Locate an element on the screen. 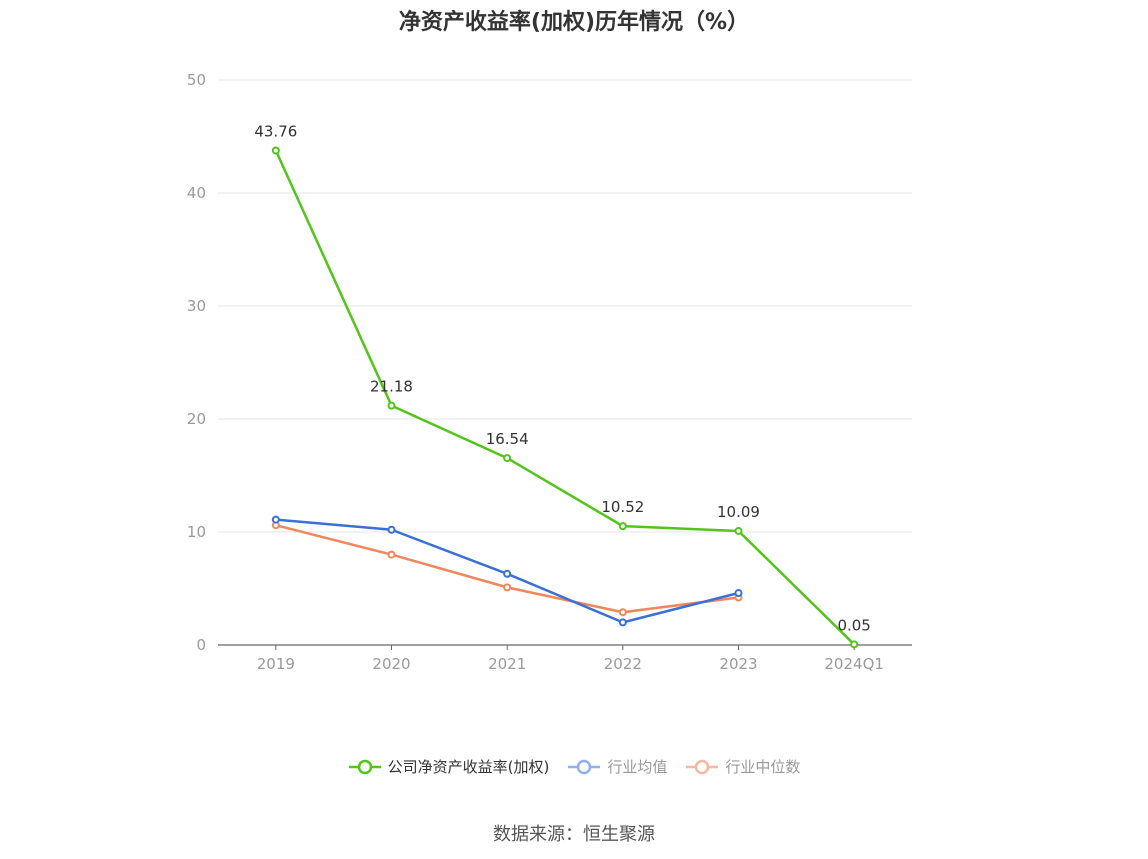 The image size is (1148, 859). legend-label: 公司净资产收益率(加权) is located at coordinates (468, 767).